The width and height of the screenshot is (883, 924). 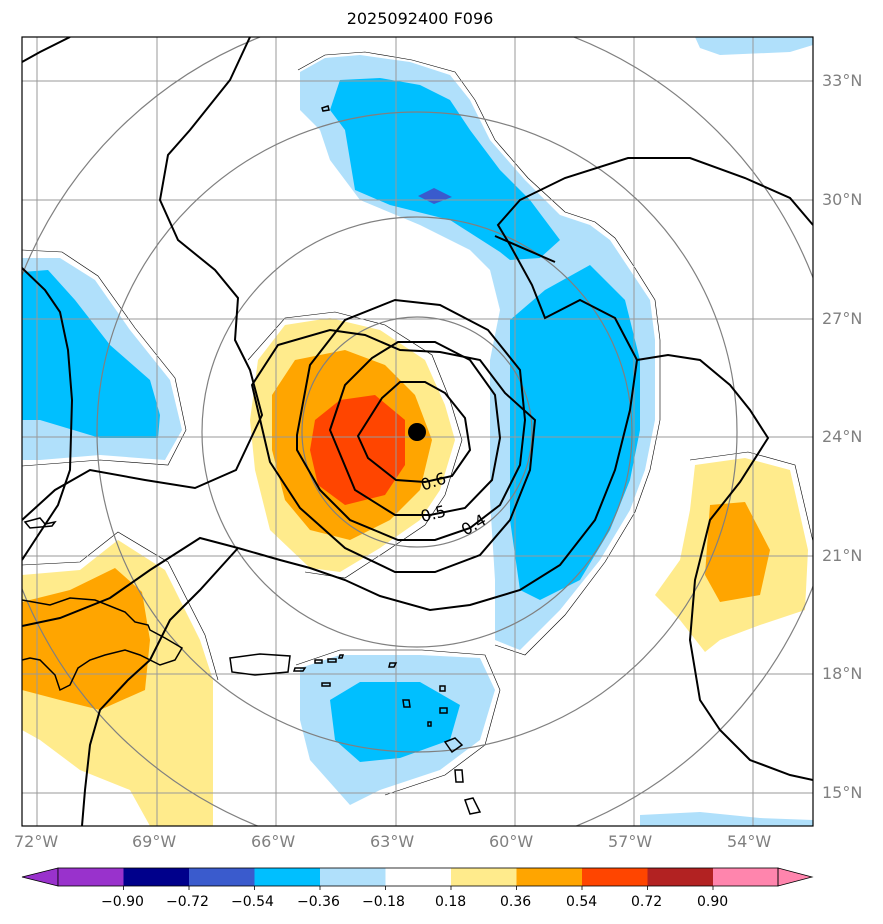 What do you see at coordinates (713, 902) in the screenshot?
I see `colorbar-label: 0.90` at bounding box center [713, 902].